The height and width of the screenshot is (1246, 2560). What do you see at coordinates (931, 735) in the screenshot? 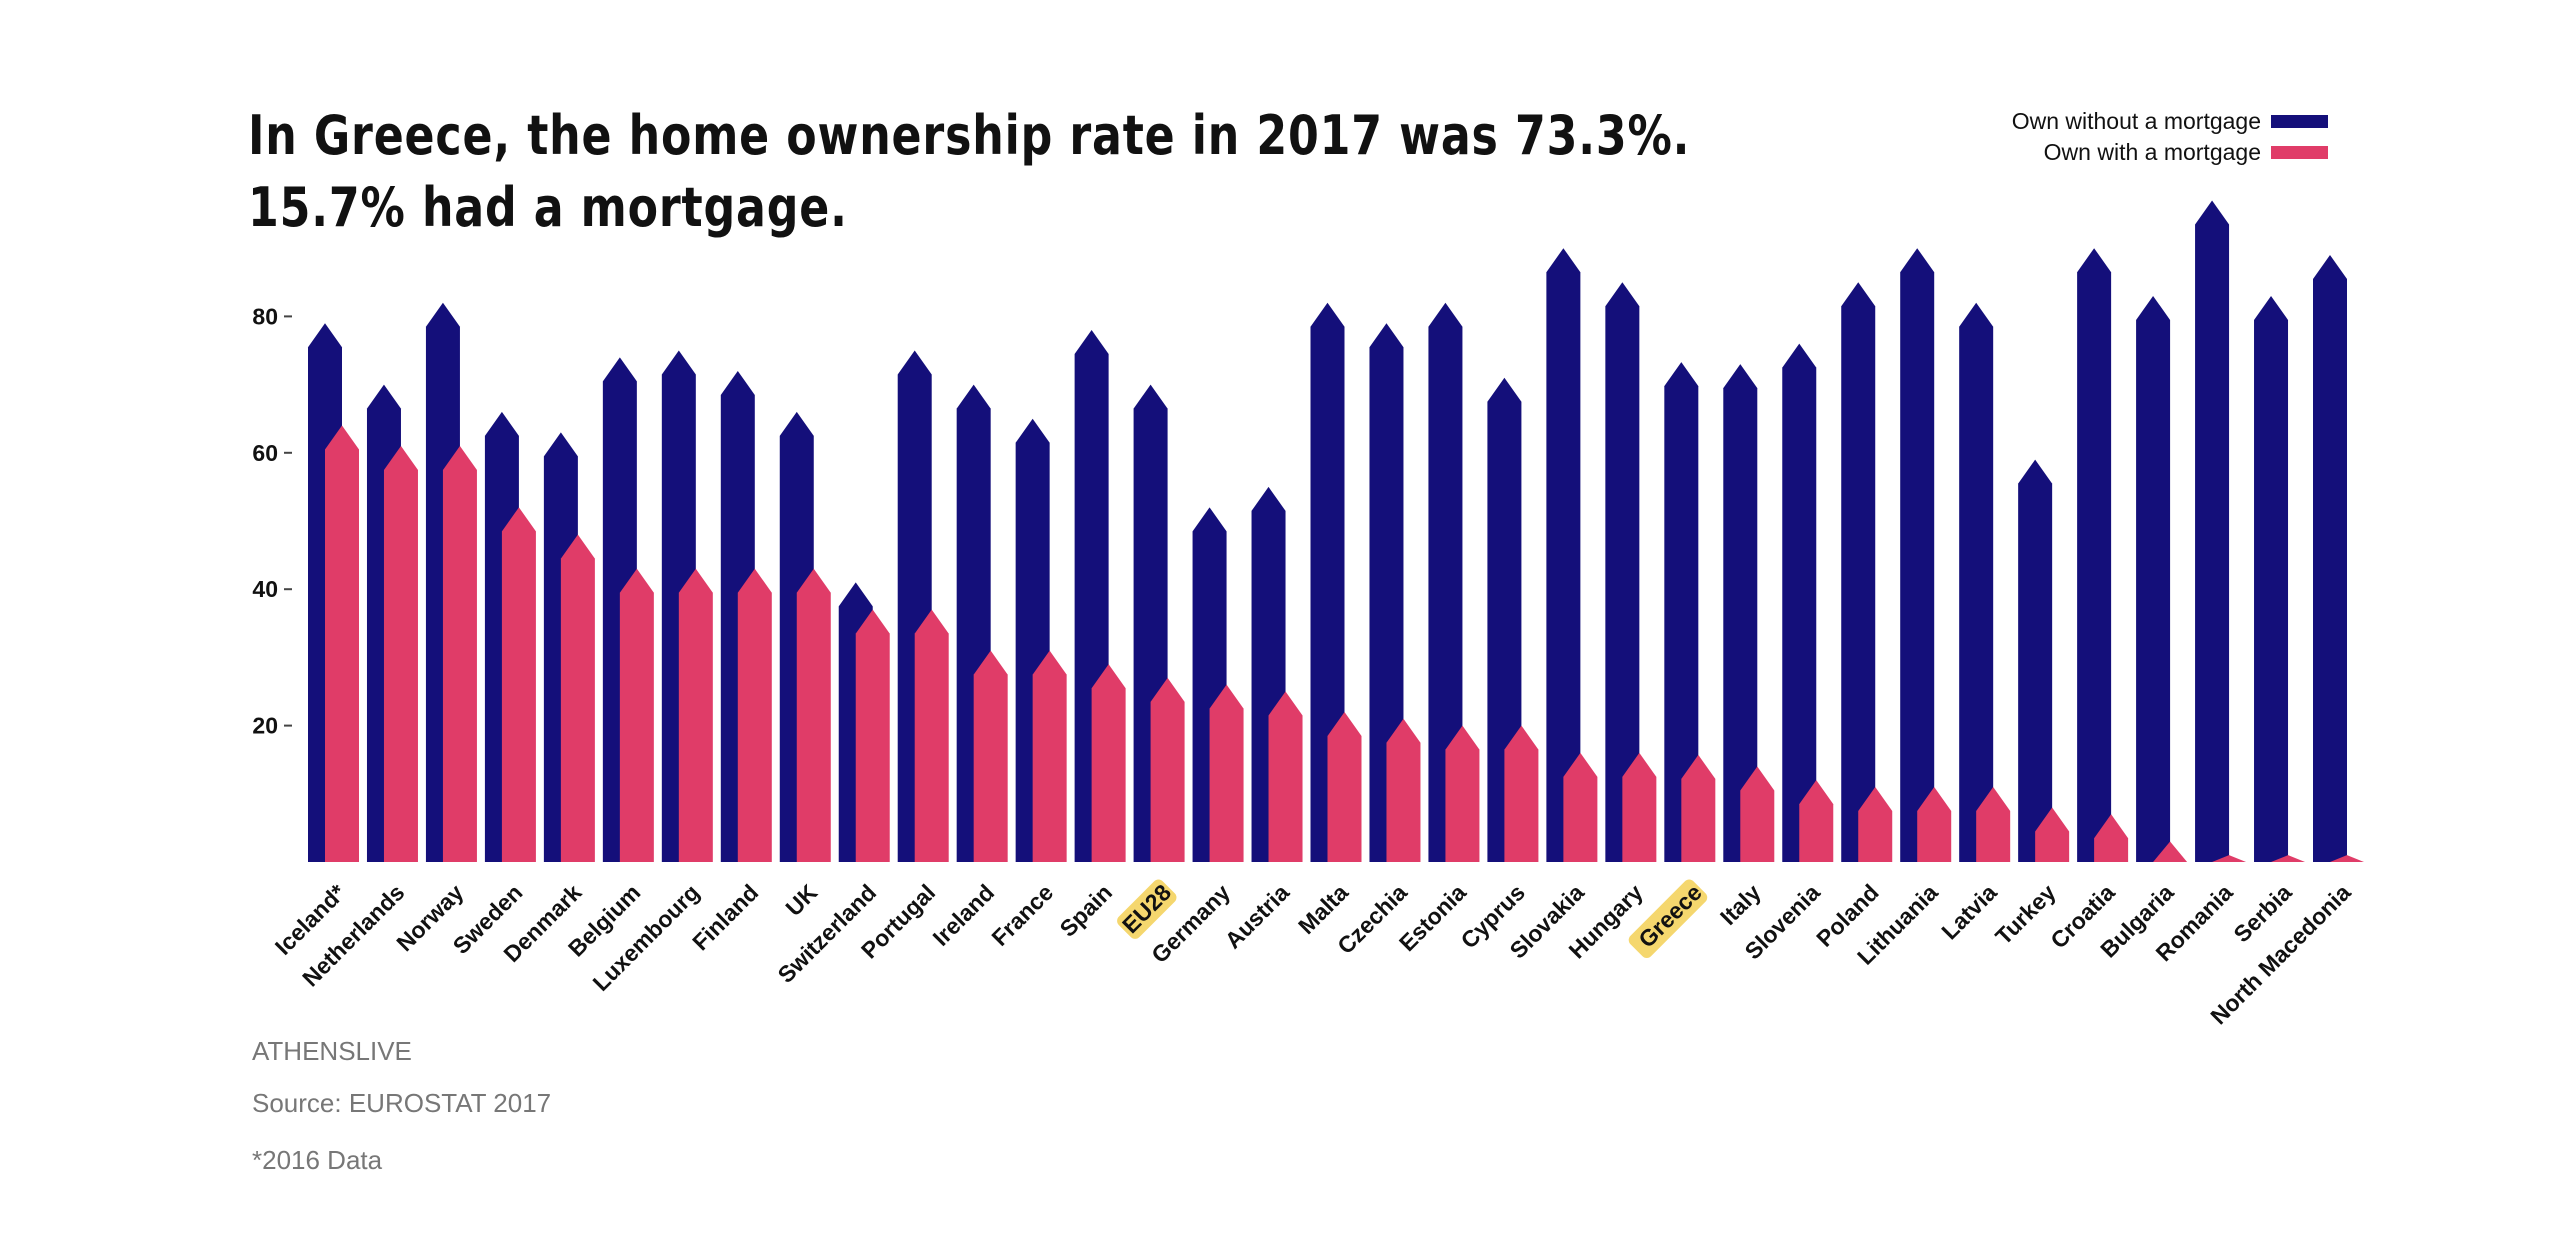
I see `bar-with-mortgage-portugal` at bounding box center [931, 735].